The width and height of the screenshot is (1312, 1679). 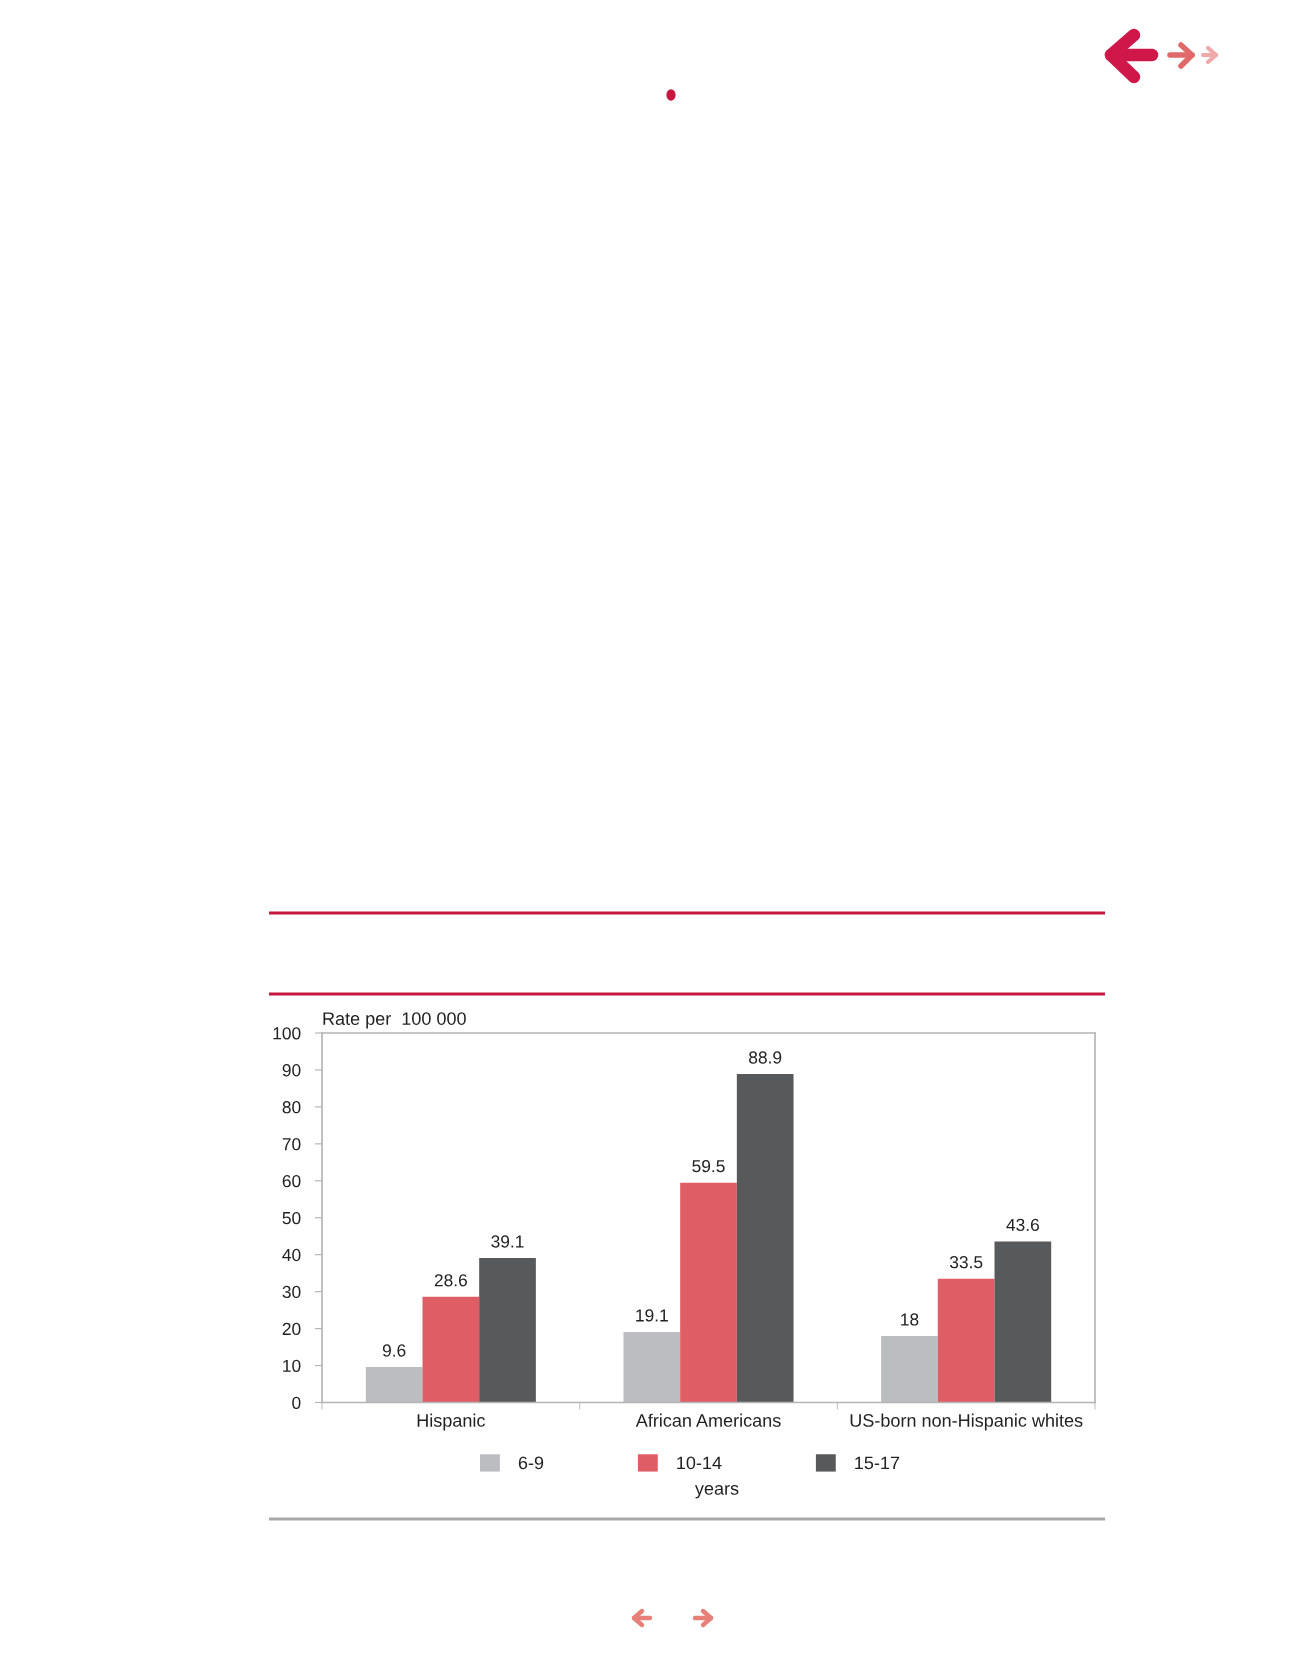 I want to click on y-axis-title: Rate per 100 000, so click(x=394, y=1020).